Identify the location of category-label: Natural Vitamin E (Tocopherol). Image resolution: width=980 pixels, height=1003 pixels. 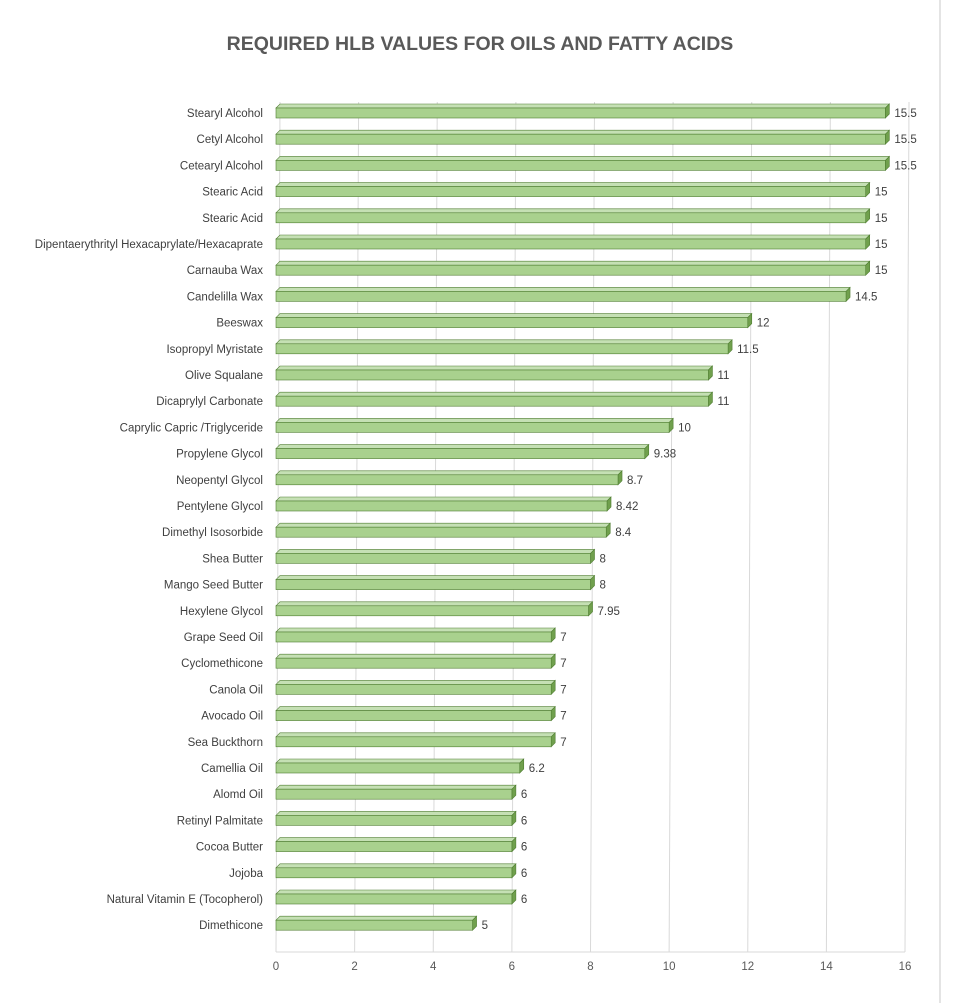
(185, 900).